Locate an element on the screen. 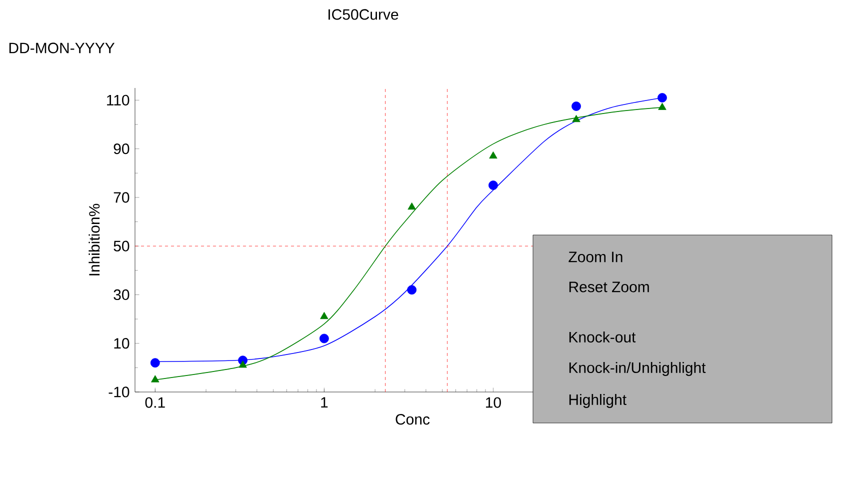  x-tick-label: 0.1 is located at coordinates (155, 402).